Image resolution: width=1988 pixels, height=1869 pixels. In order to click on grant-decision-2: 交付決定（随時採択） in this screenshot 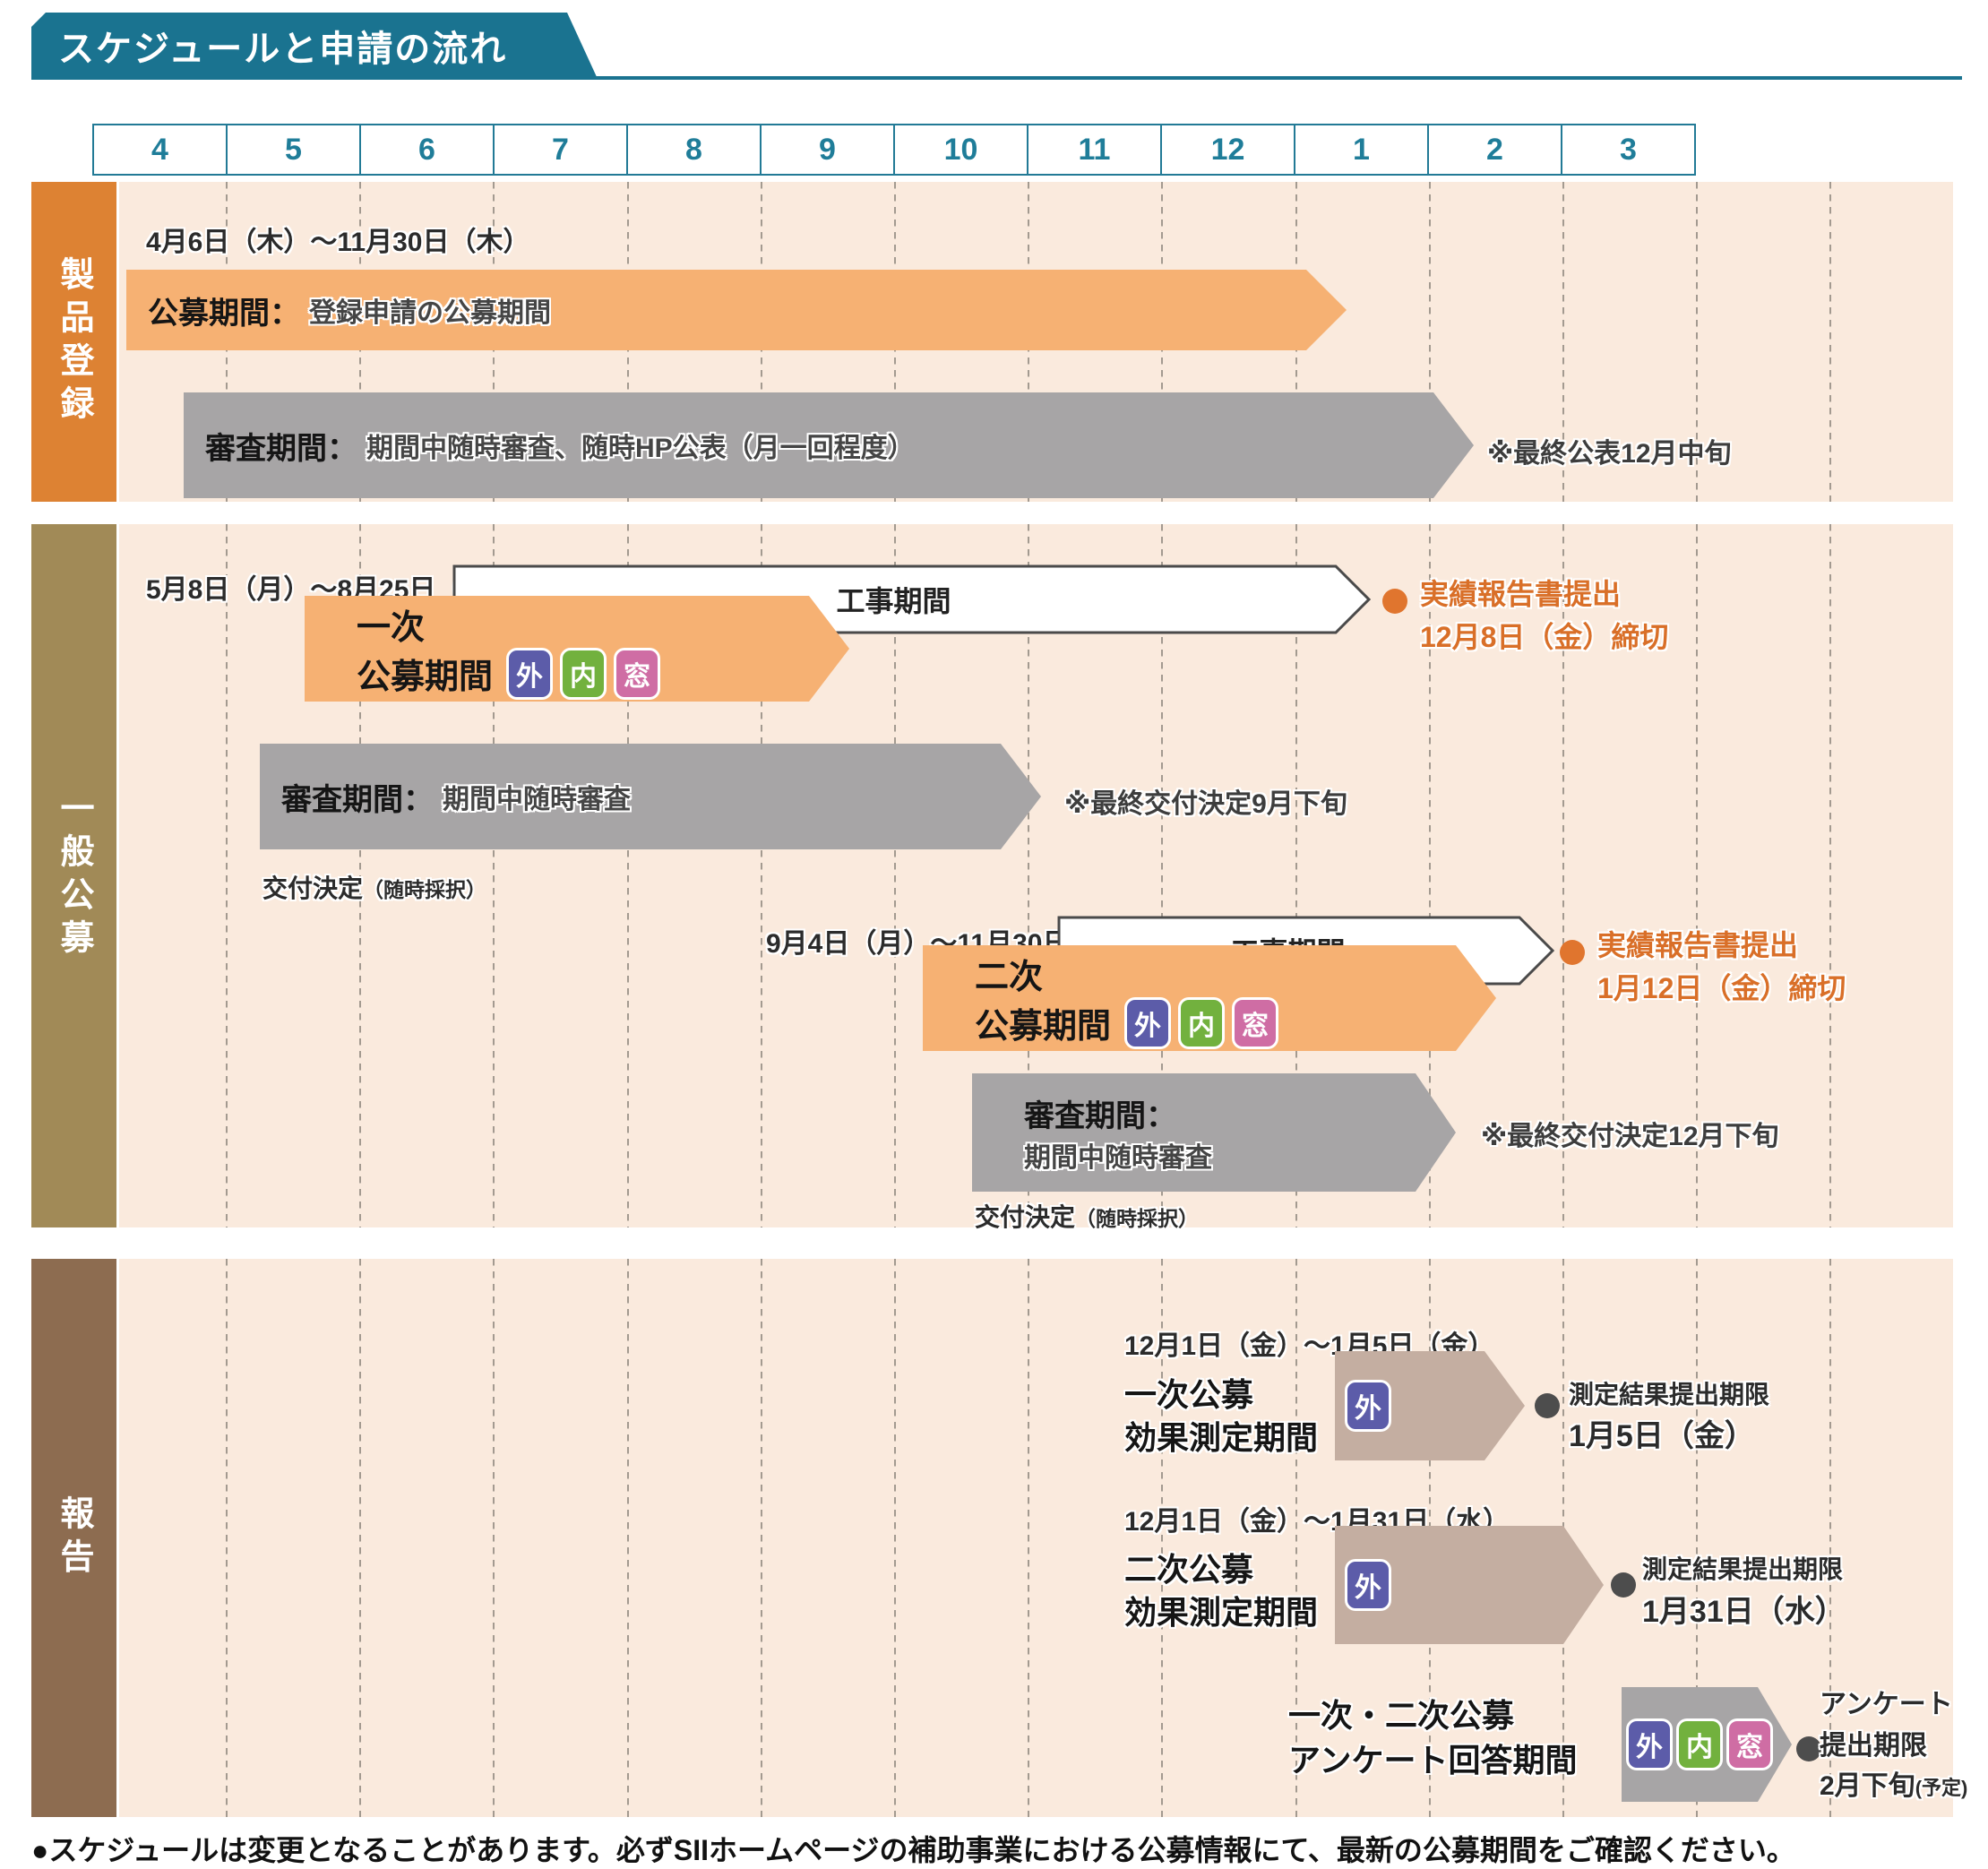, I will do `click(1087, 1216)`.